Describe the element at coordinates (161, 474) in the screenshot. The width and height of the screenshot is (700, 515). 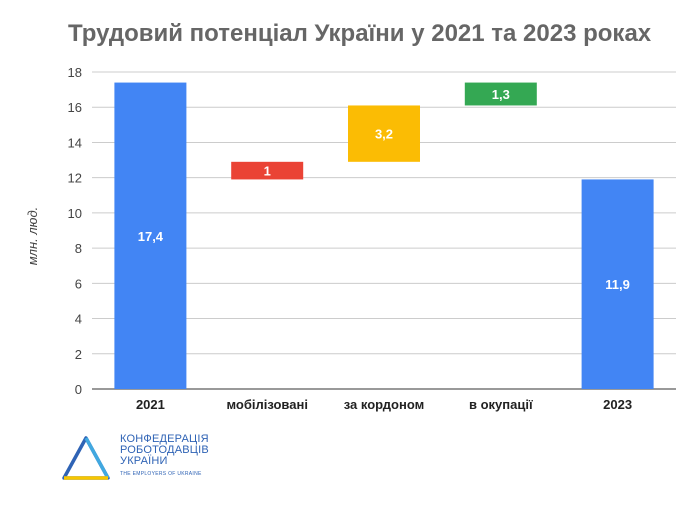
I see `logo-subline: THE EMPLOYERS OF UKRAINE` at that location.